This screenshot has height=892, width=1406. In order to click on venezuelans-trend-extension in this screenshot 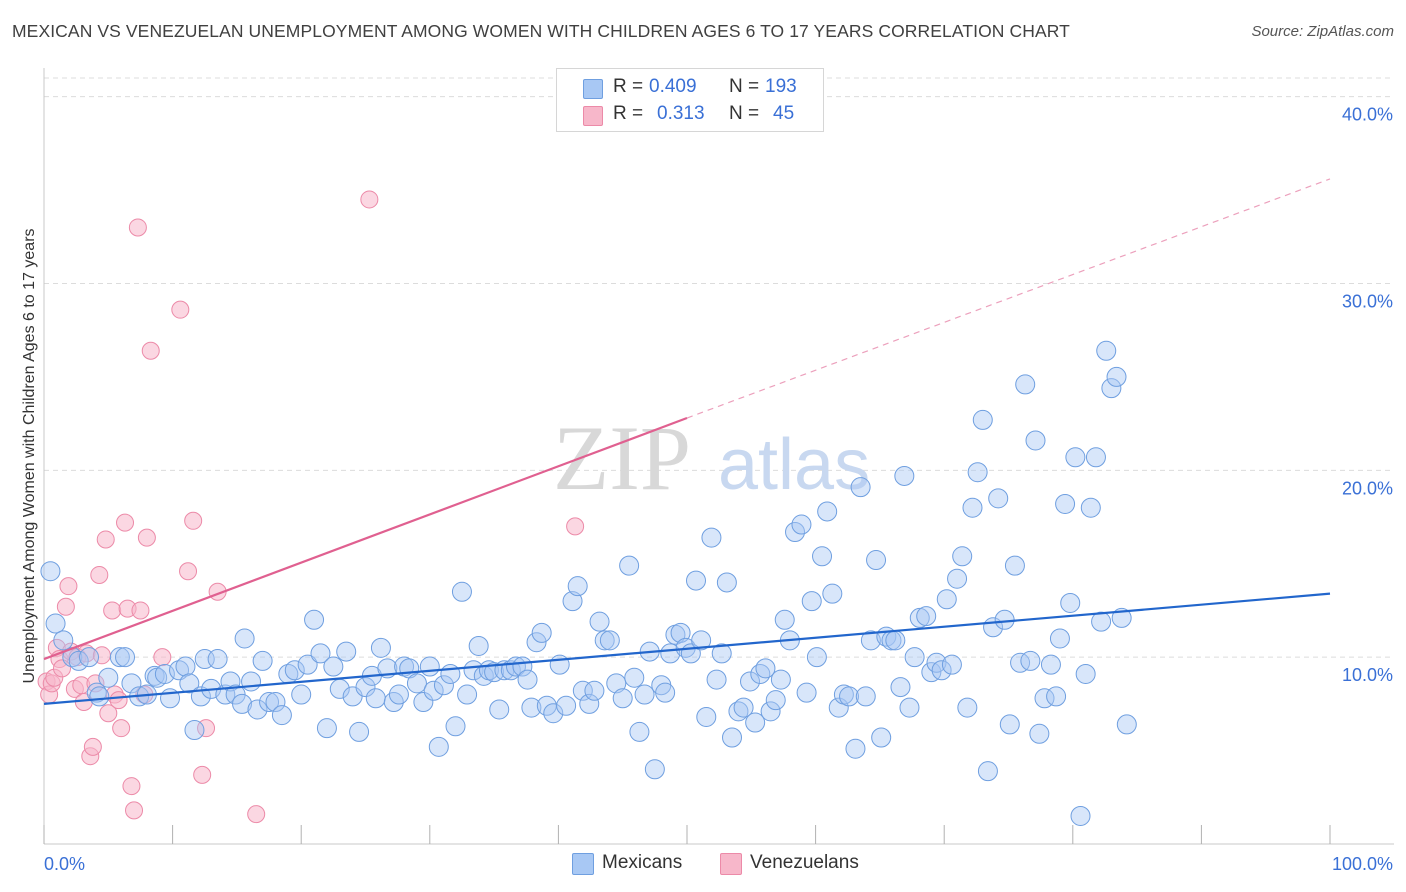, I will do `click(1008, 298)`.